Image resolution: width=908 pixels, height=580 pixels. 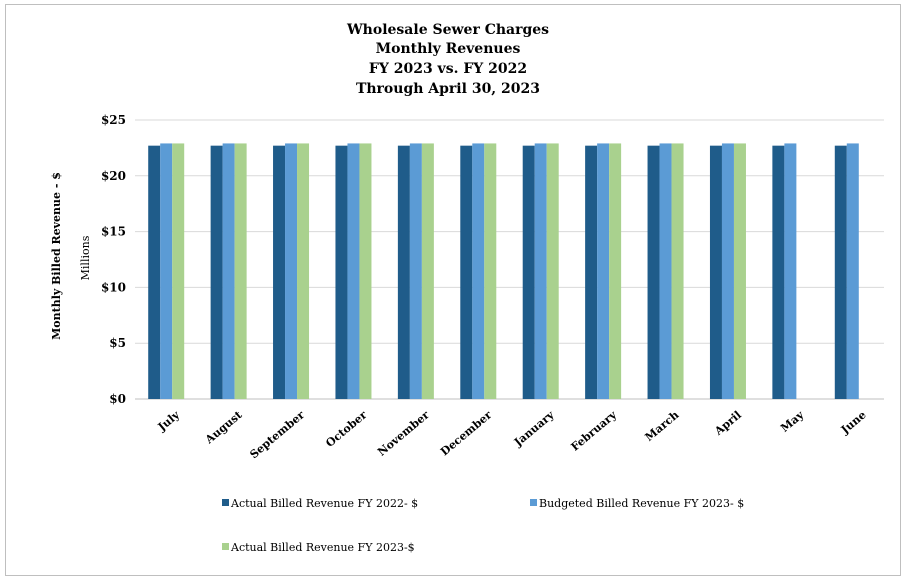 What do you see at coordinates (113, 232) in the screenshot?
I see `y-tick-label: $15` at bounding box center [113, 232].